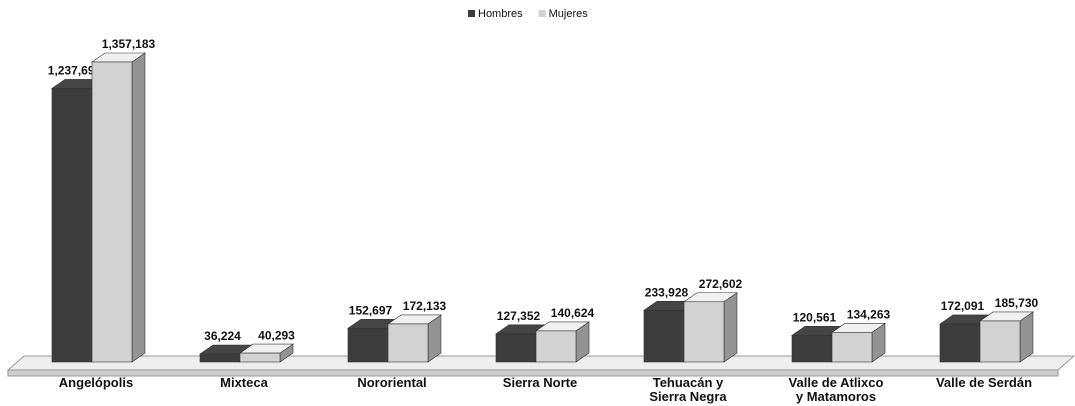  Describe the element at coordinates (667, 292) in the screenshot. I see `value-label: 233,928` at that location.